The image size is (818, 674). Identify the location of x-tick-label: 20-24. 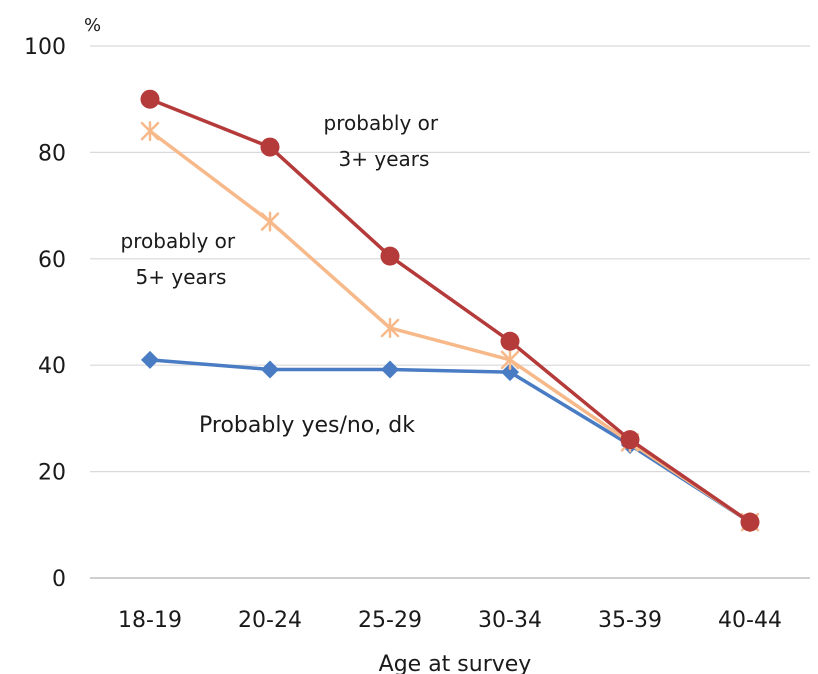
(270, 620).